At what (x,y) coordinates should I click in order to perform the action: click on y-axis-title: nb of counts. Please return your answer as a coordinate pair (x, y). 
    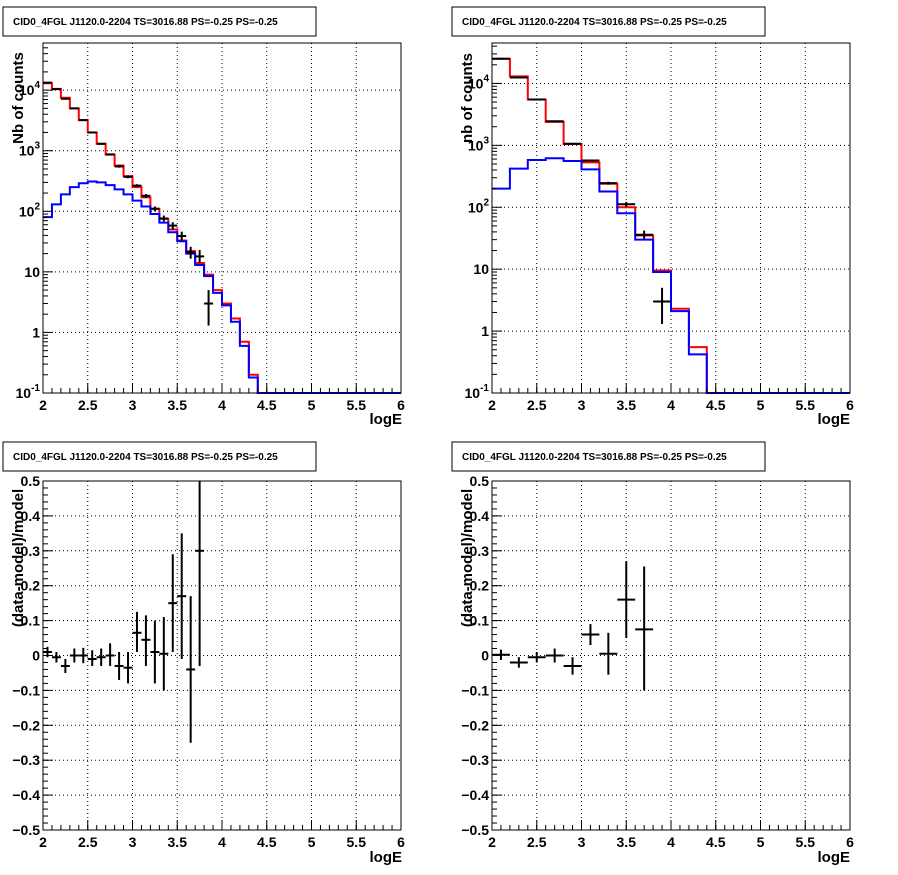
    Looking at the image, I should click on (467, 98).